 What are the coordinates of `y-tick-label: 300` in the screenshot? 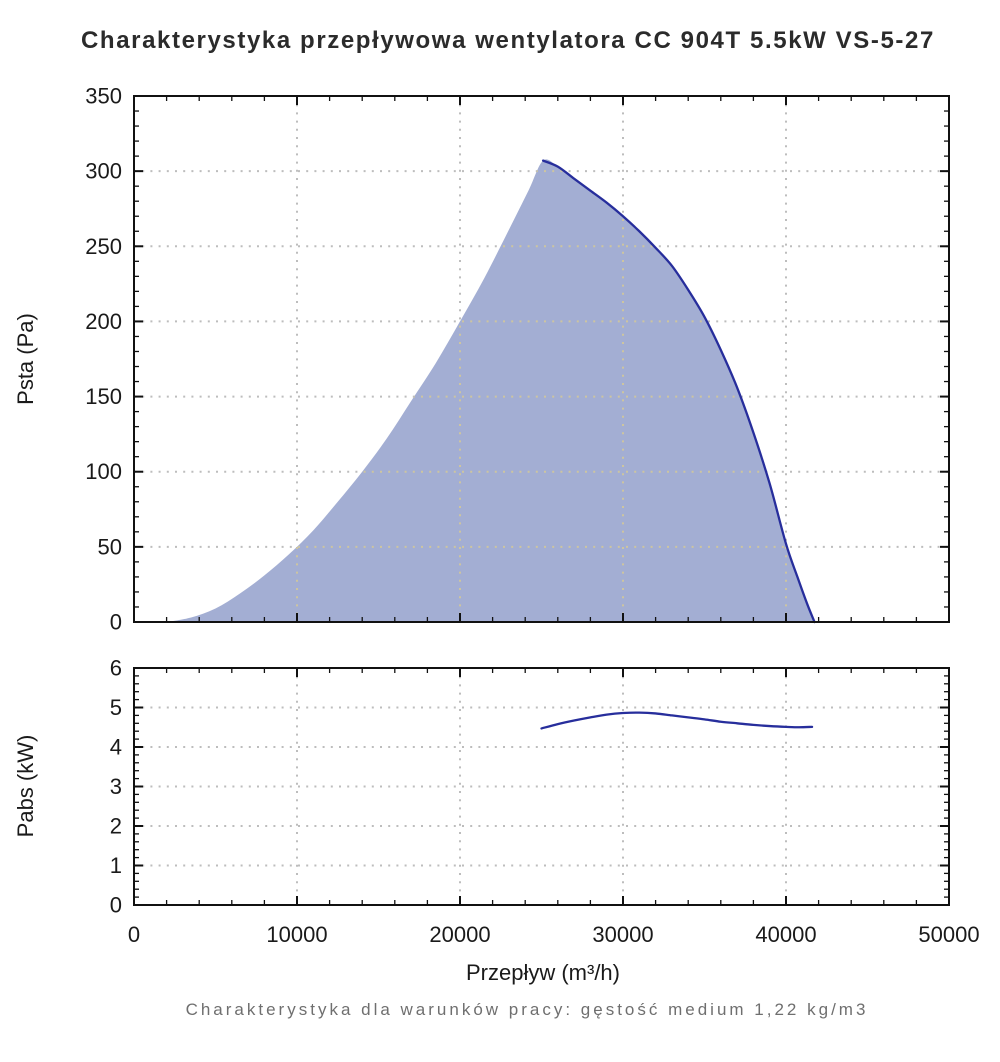 It's located at (103, 171).